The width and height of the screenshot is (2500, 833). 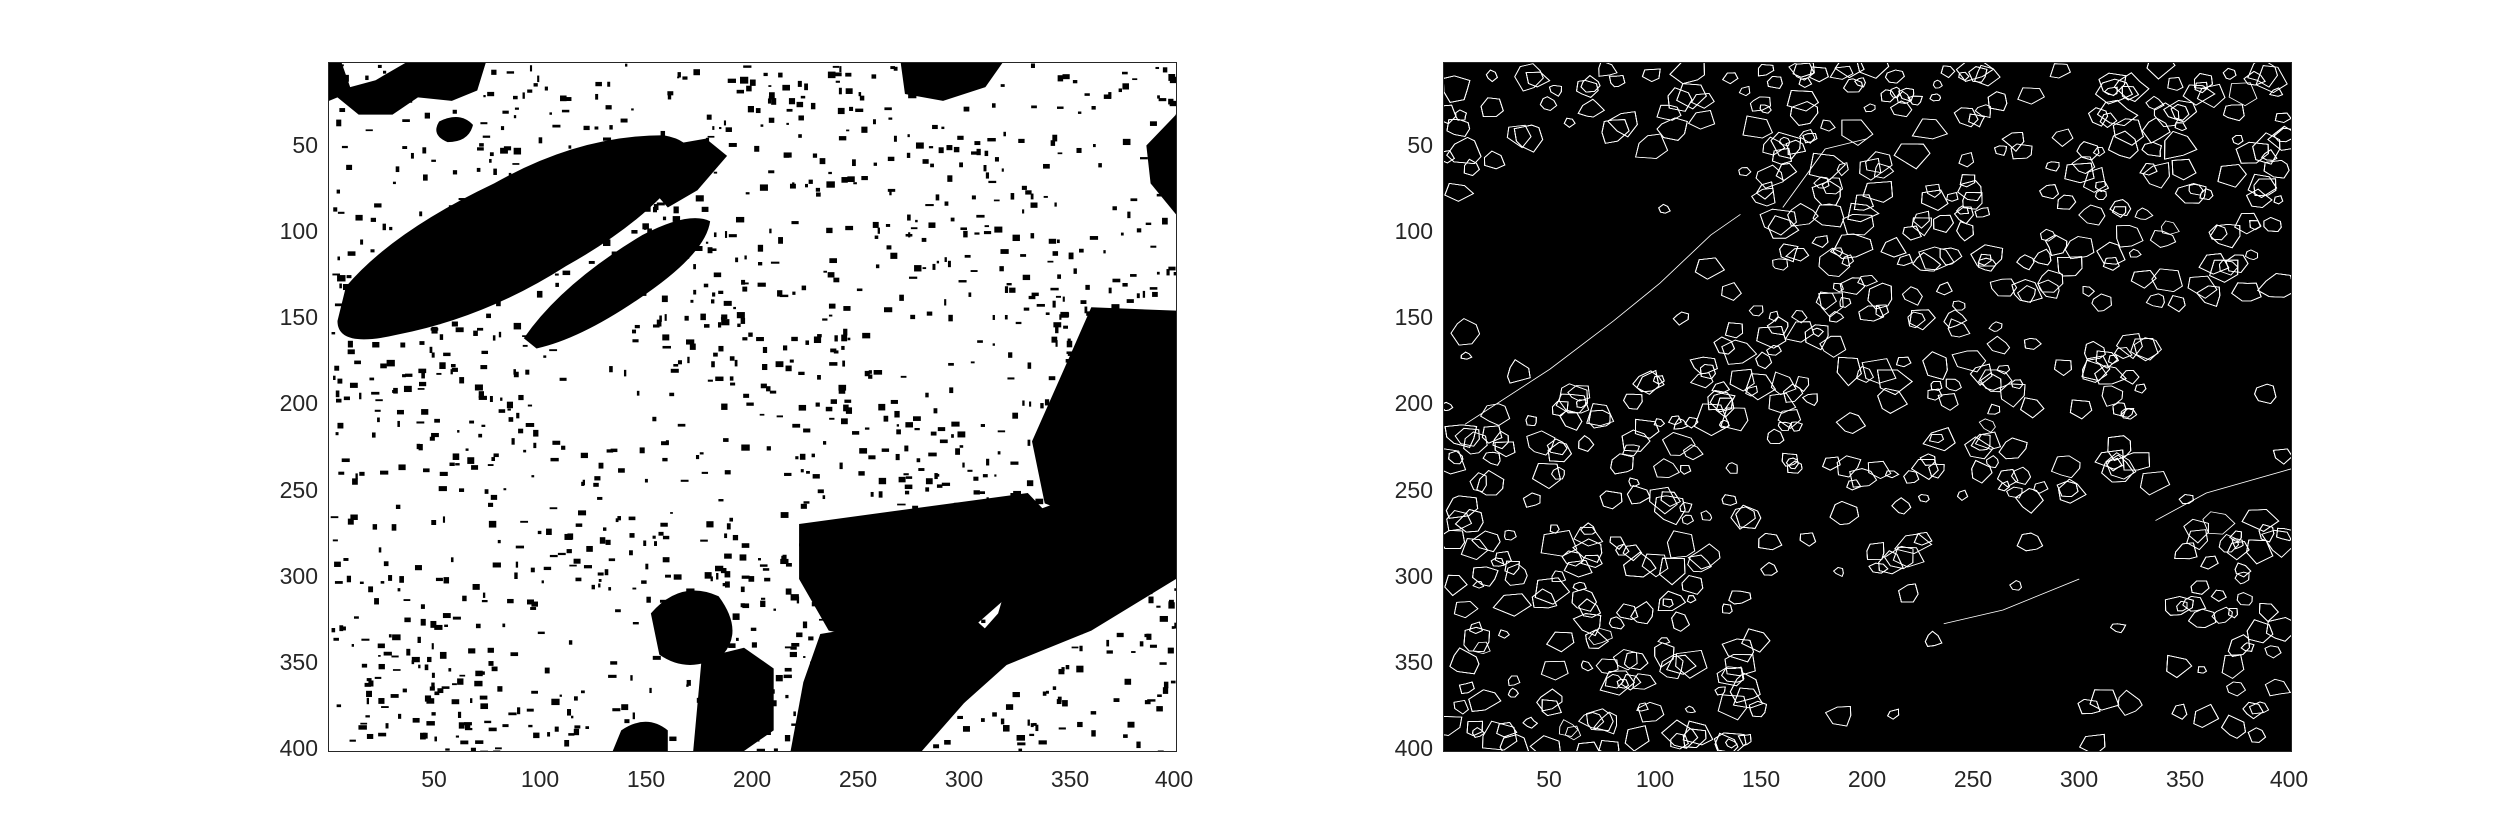 I want to click on dark-region-lower-left-rect, so click(x=733, y=699).